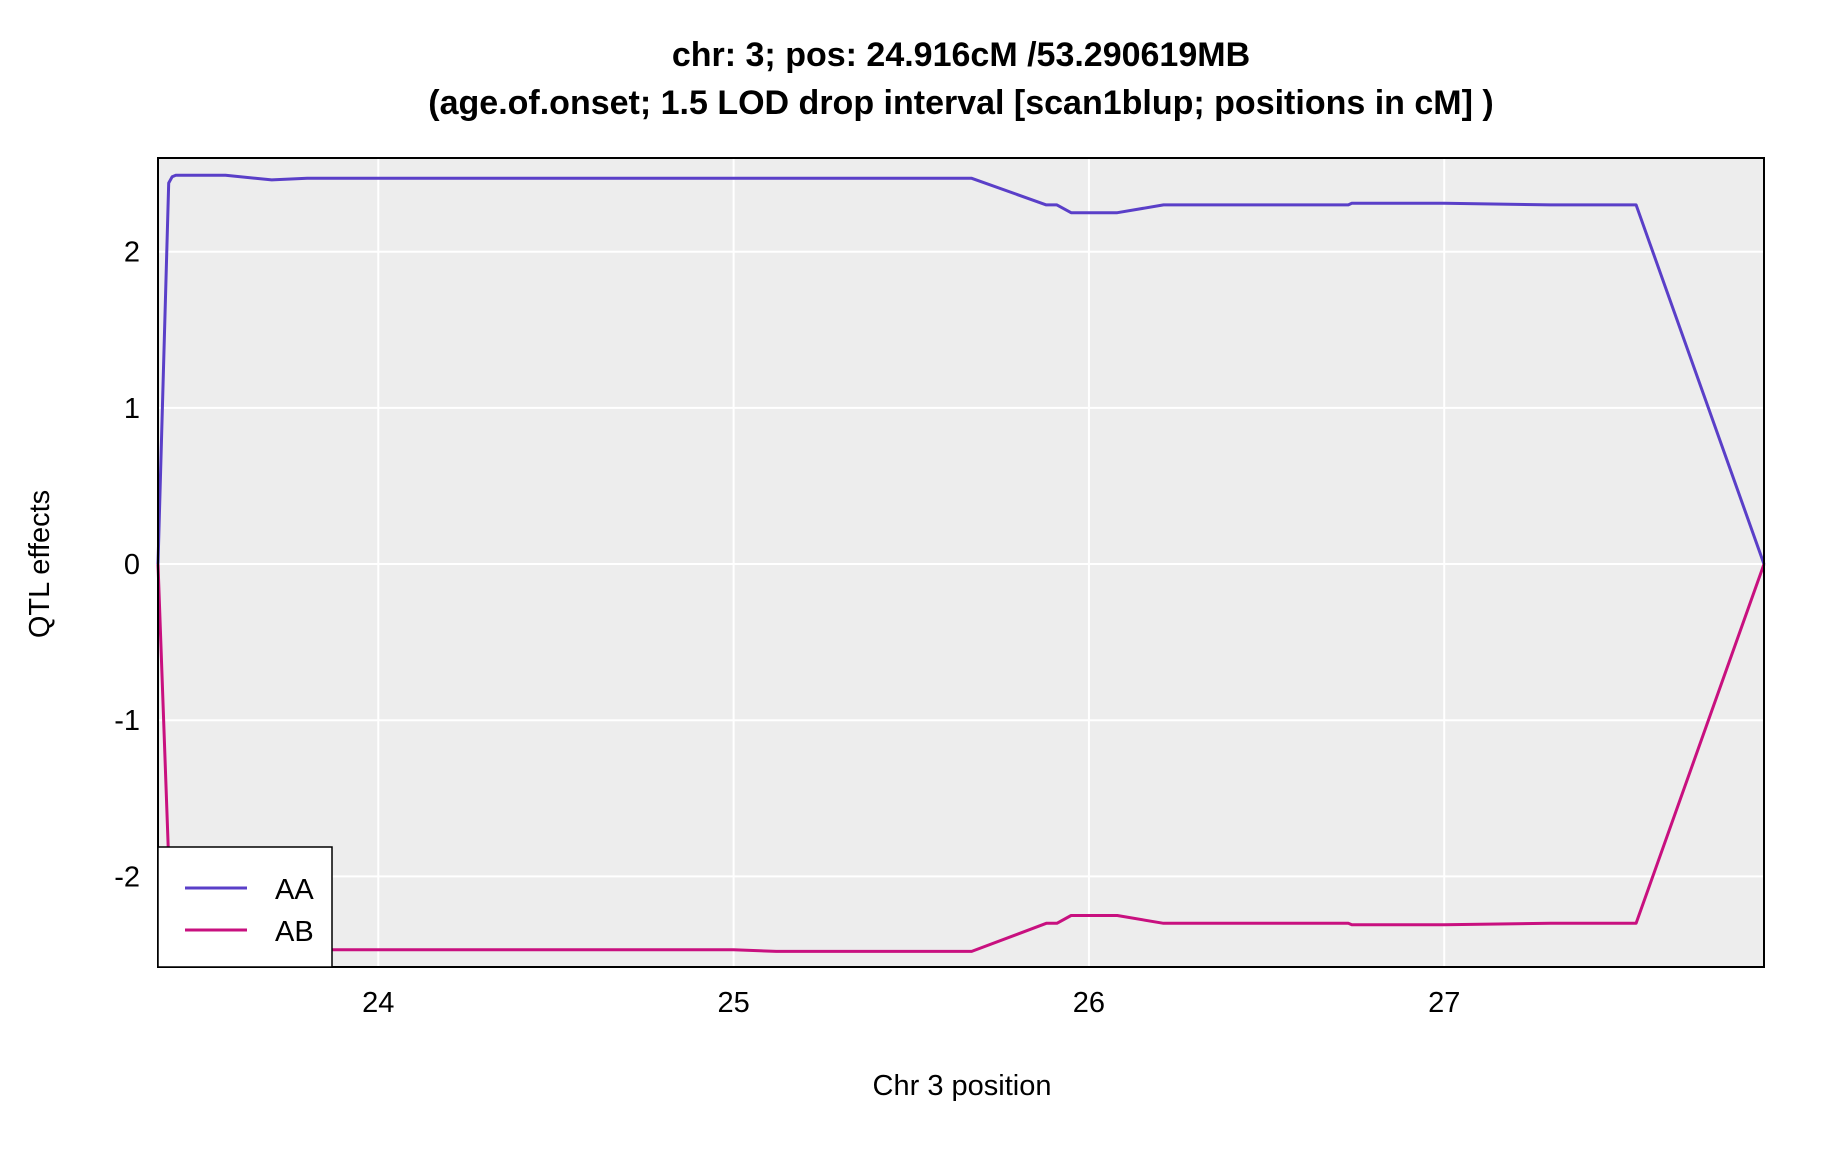  What do you see at coordinates (294, 932) in the screenshot?
I see `legend-label-ab: AB` at bounding box center [294, 932].